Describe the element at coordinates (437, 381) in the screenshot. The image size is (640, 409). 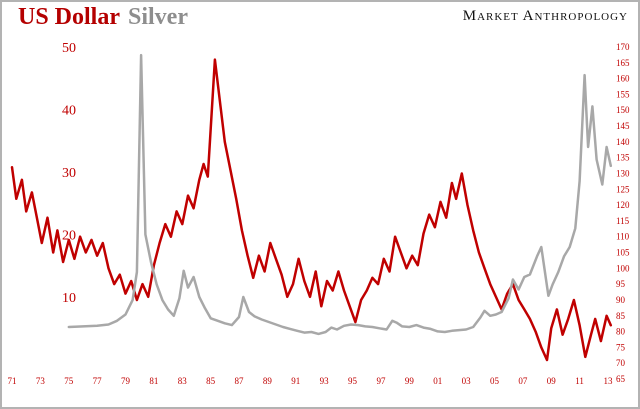
I see `x-axis-tick-label: 01` at that location.